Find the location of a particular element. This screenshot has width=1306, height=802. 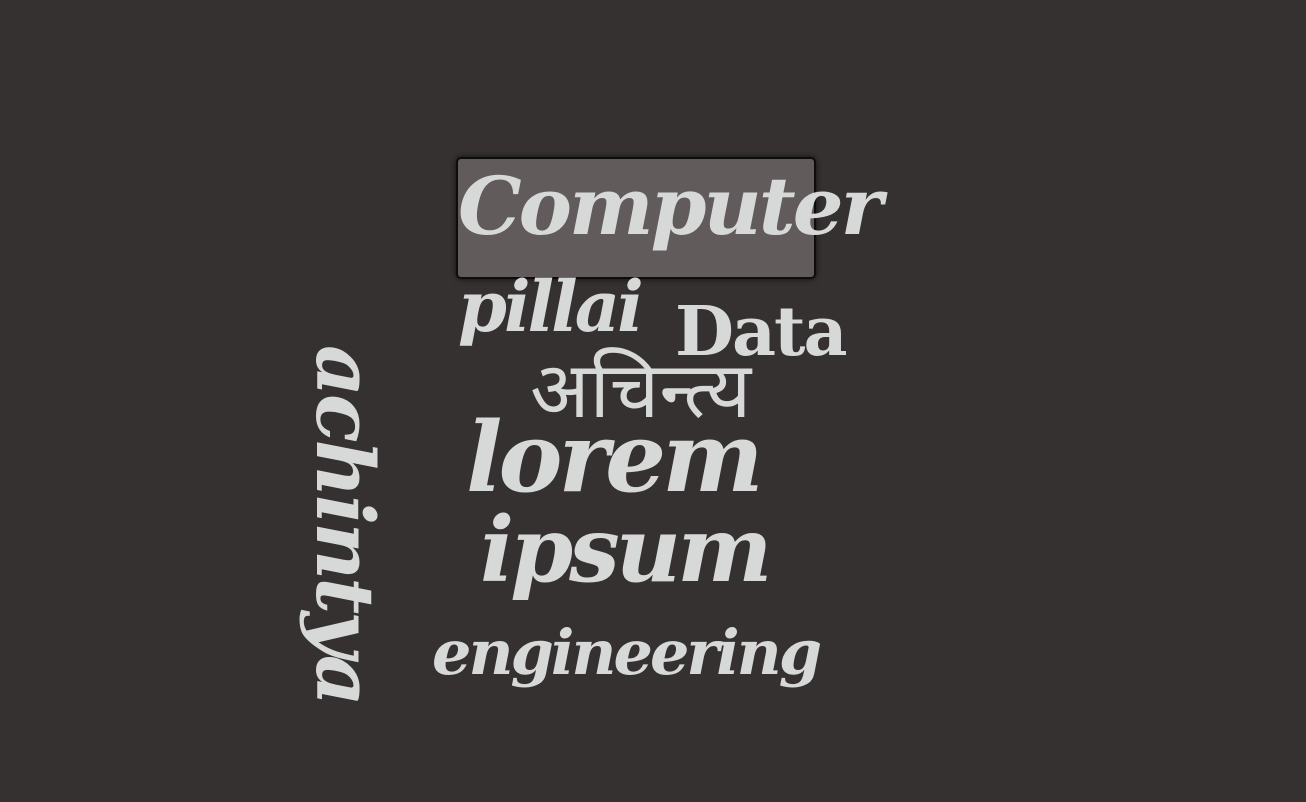

word-lorem: lorem is located at coordinates (615, 457).